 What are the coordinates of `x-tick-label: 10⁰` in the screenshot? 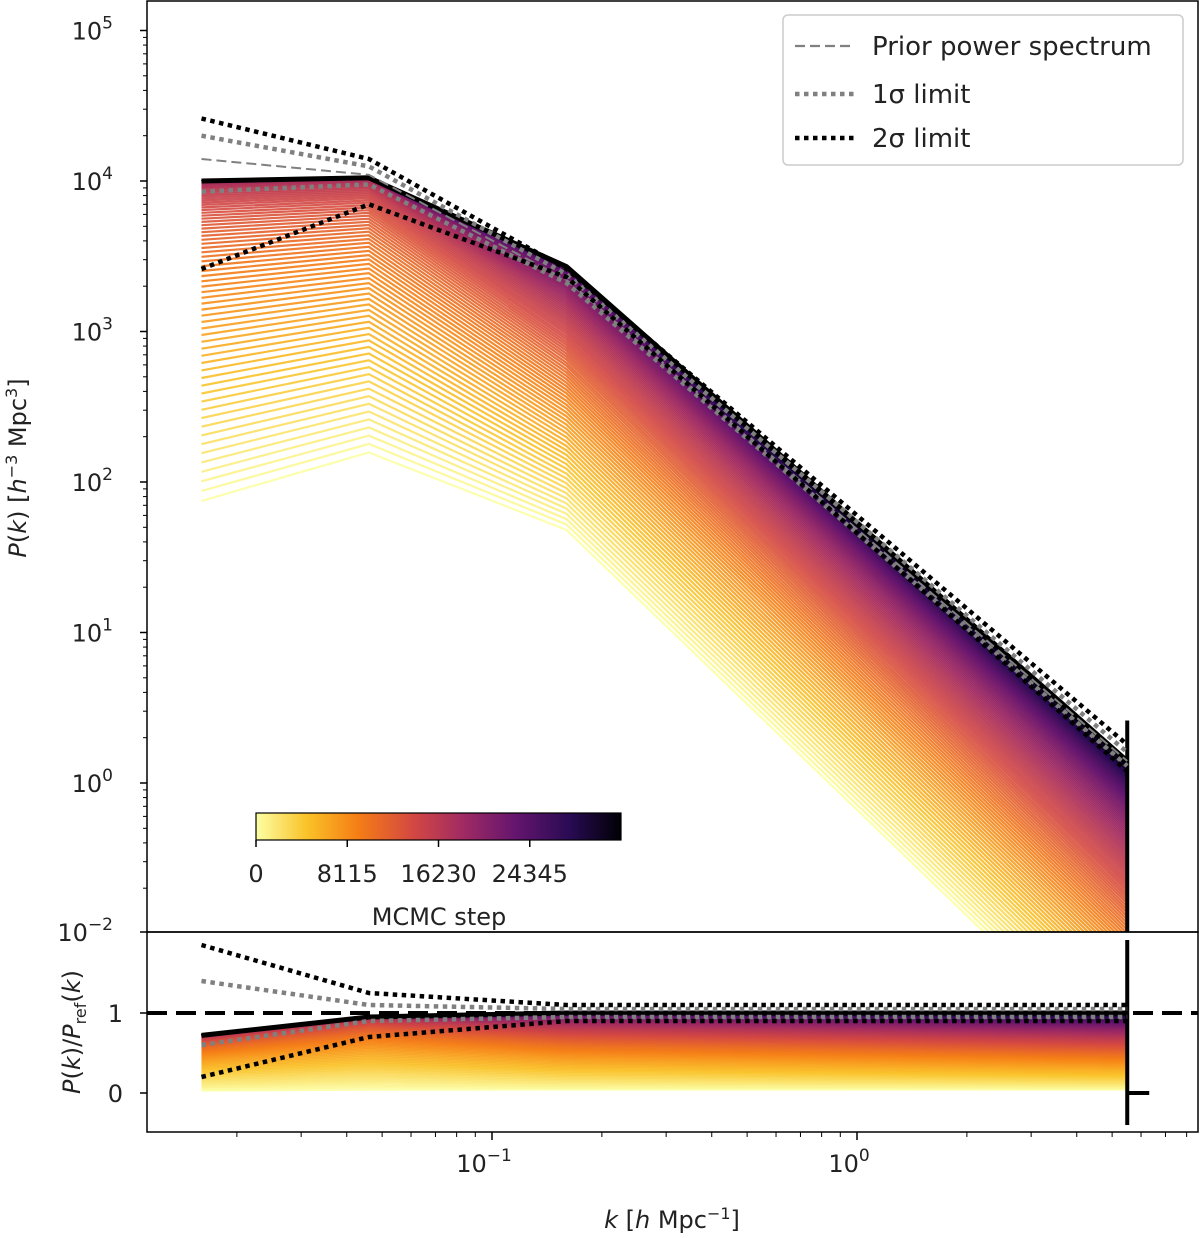 It's located at (848, 1162).